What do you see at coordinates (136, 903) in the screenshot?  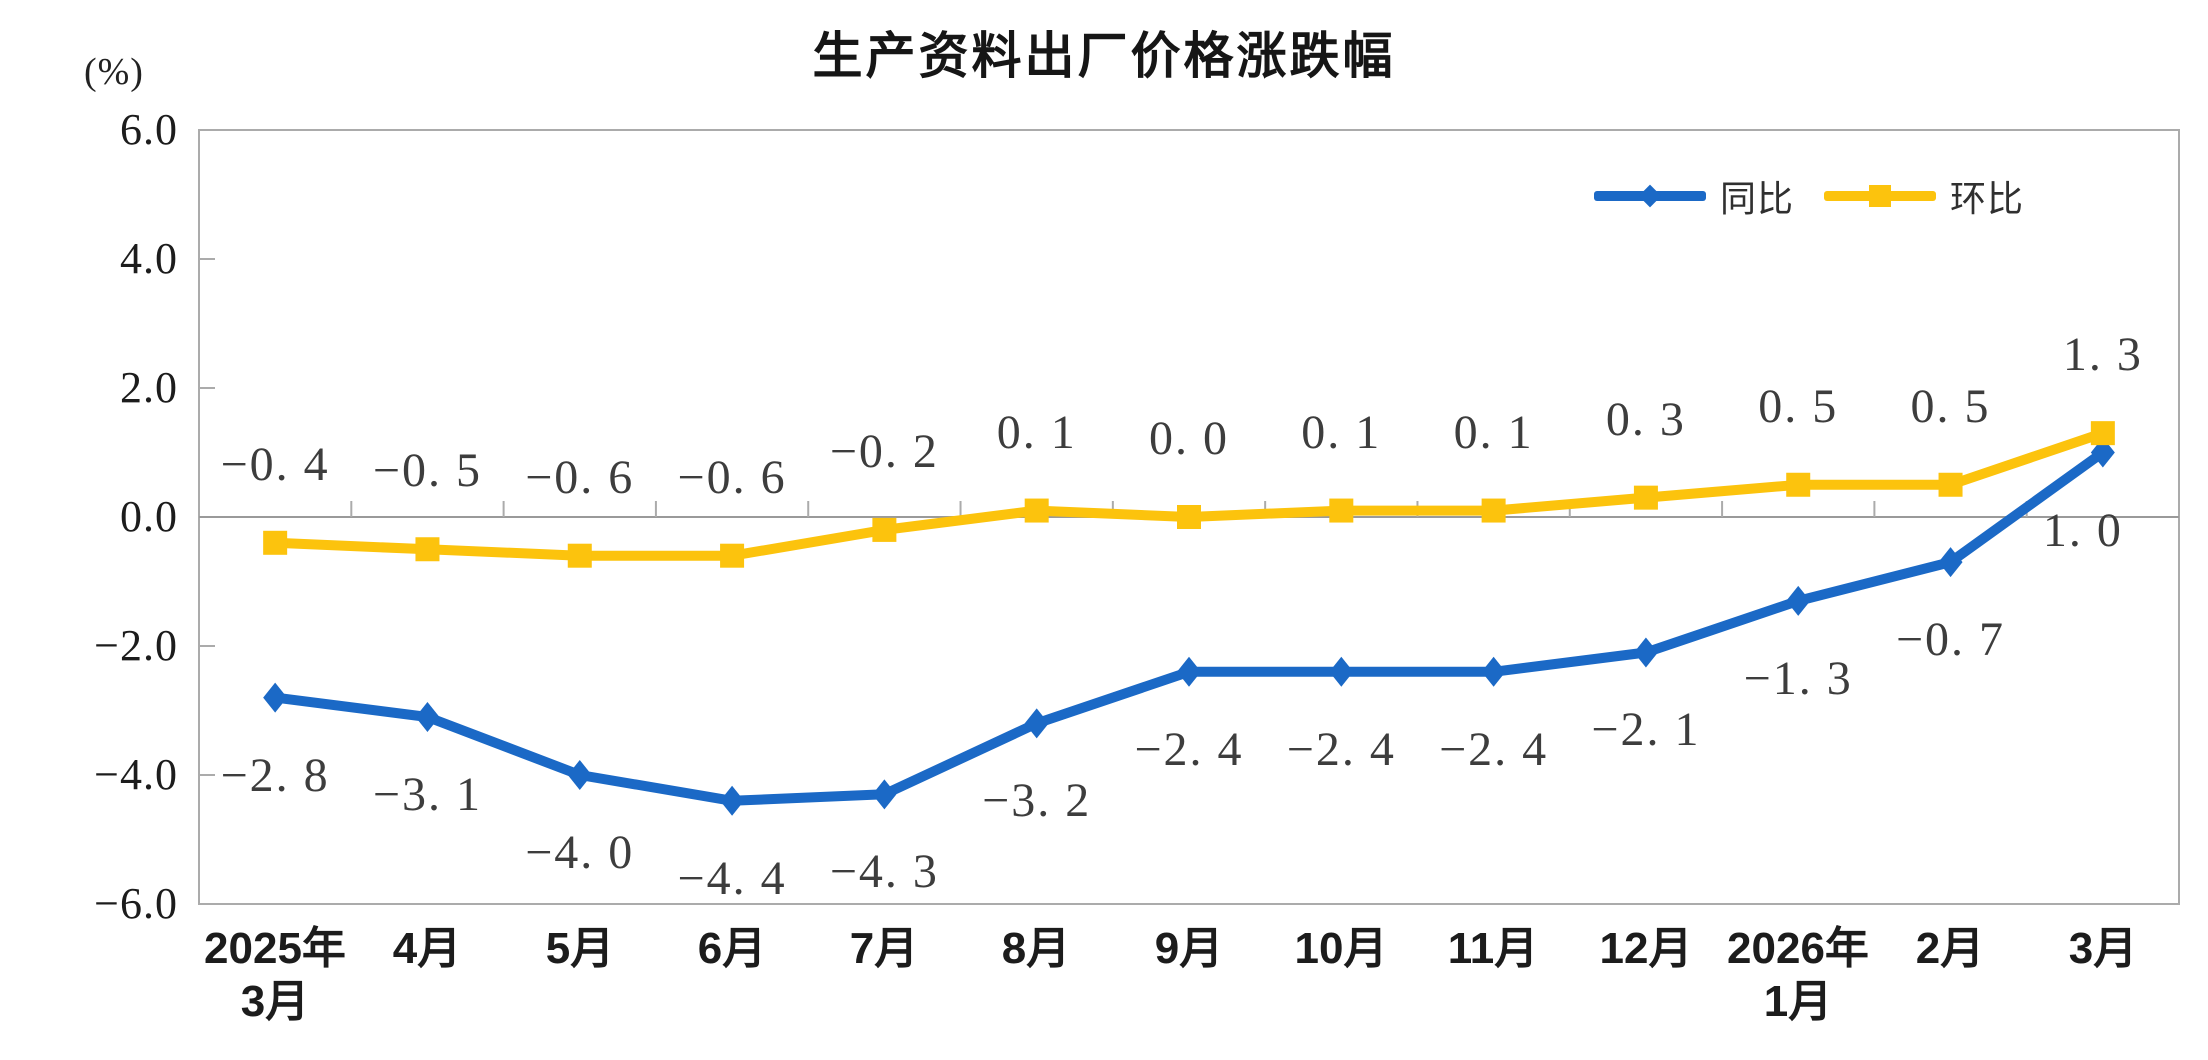 I see `y-axis-tick-label: −6.0` at bounding box center [136, 903].